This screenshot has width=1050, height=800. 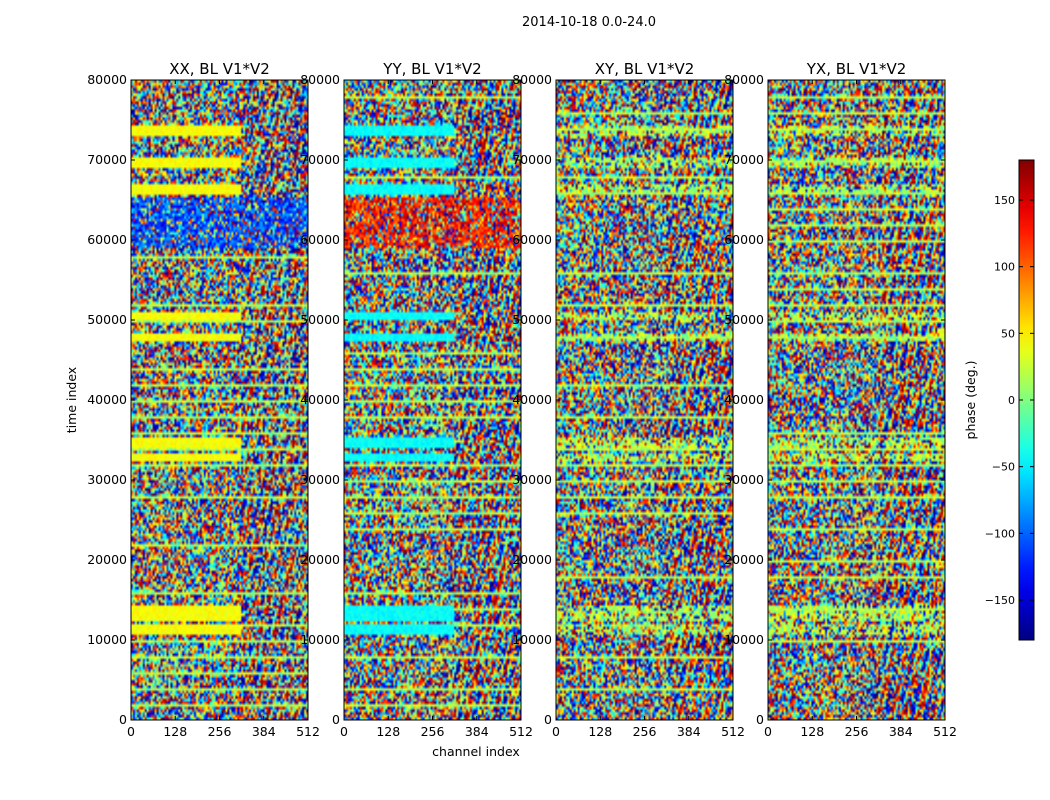 I want to click on colorbar: −150 −100 −50 0 50 100 150, so click(x=1010, y=400).